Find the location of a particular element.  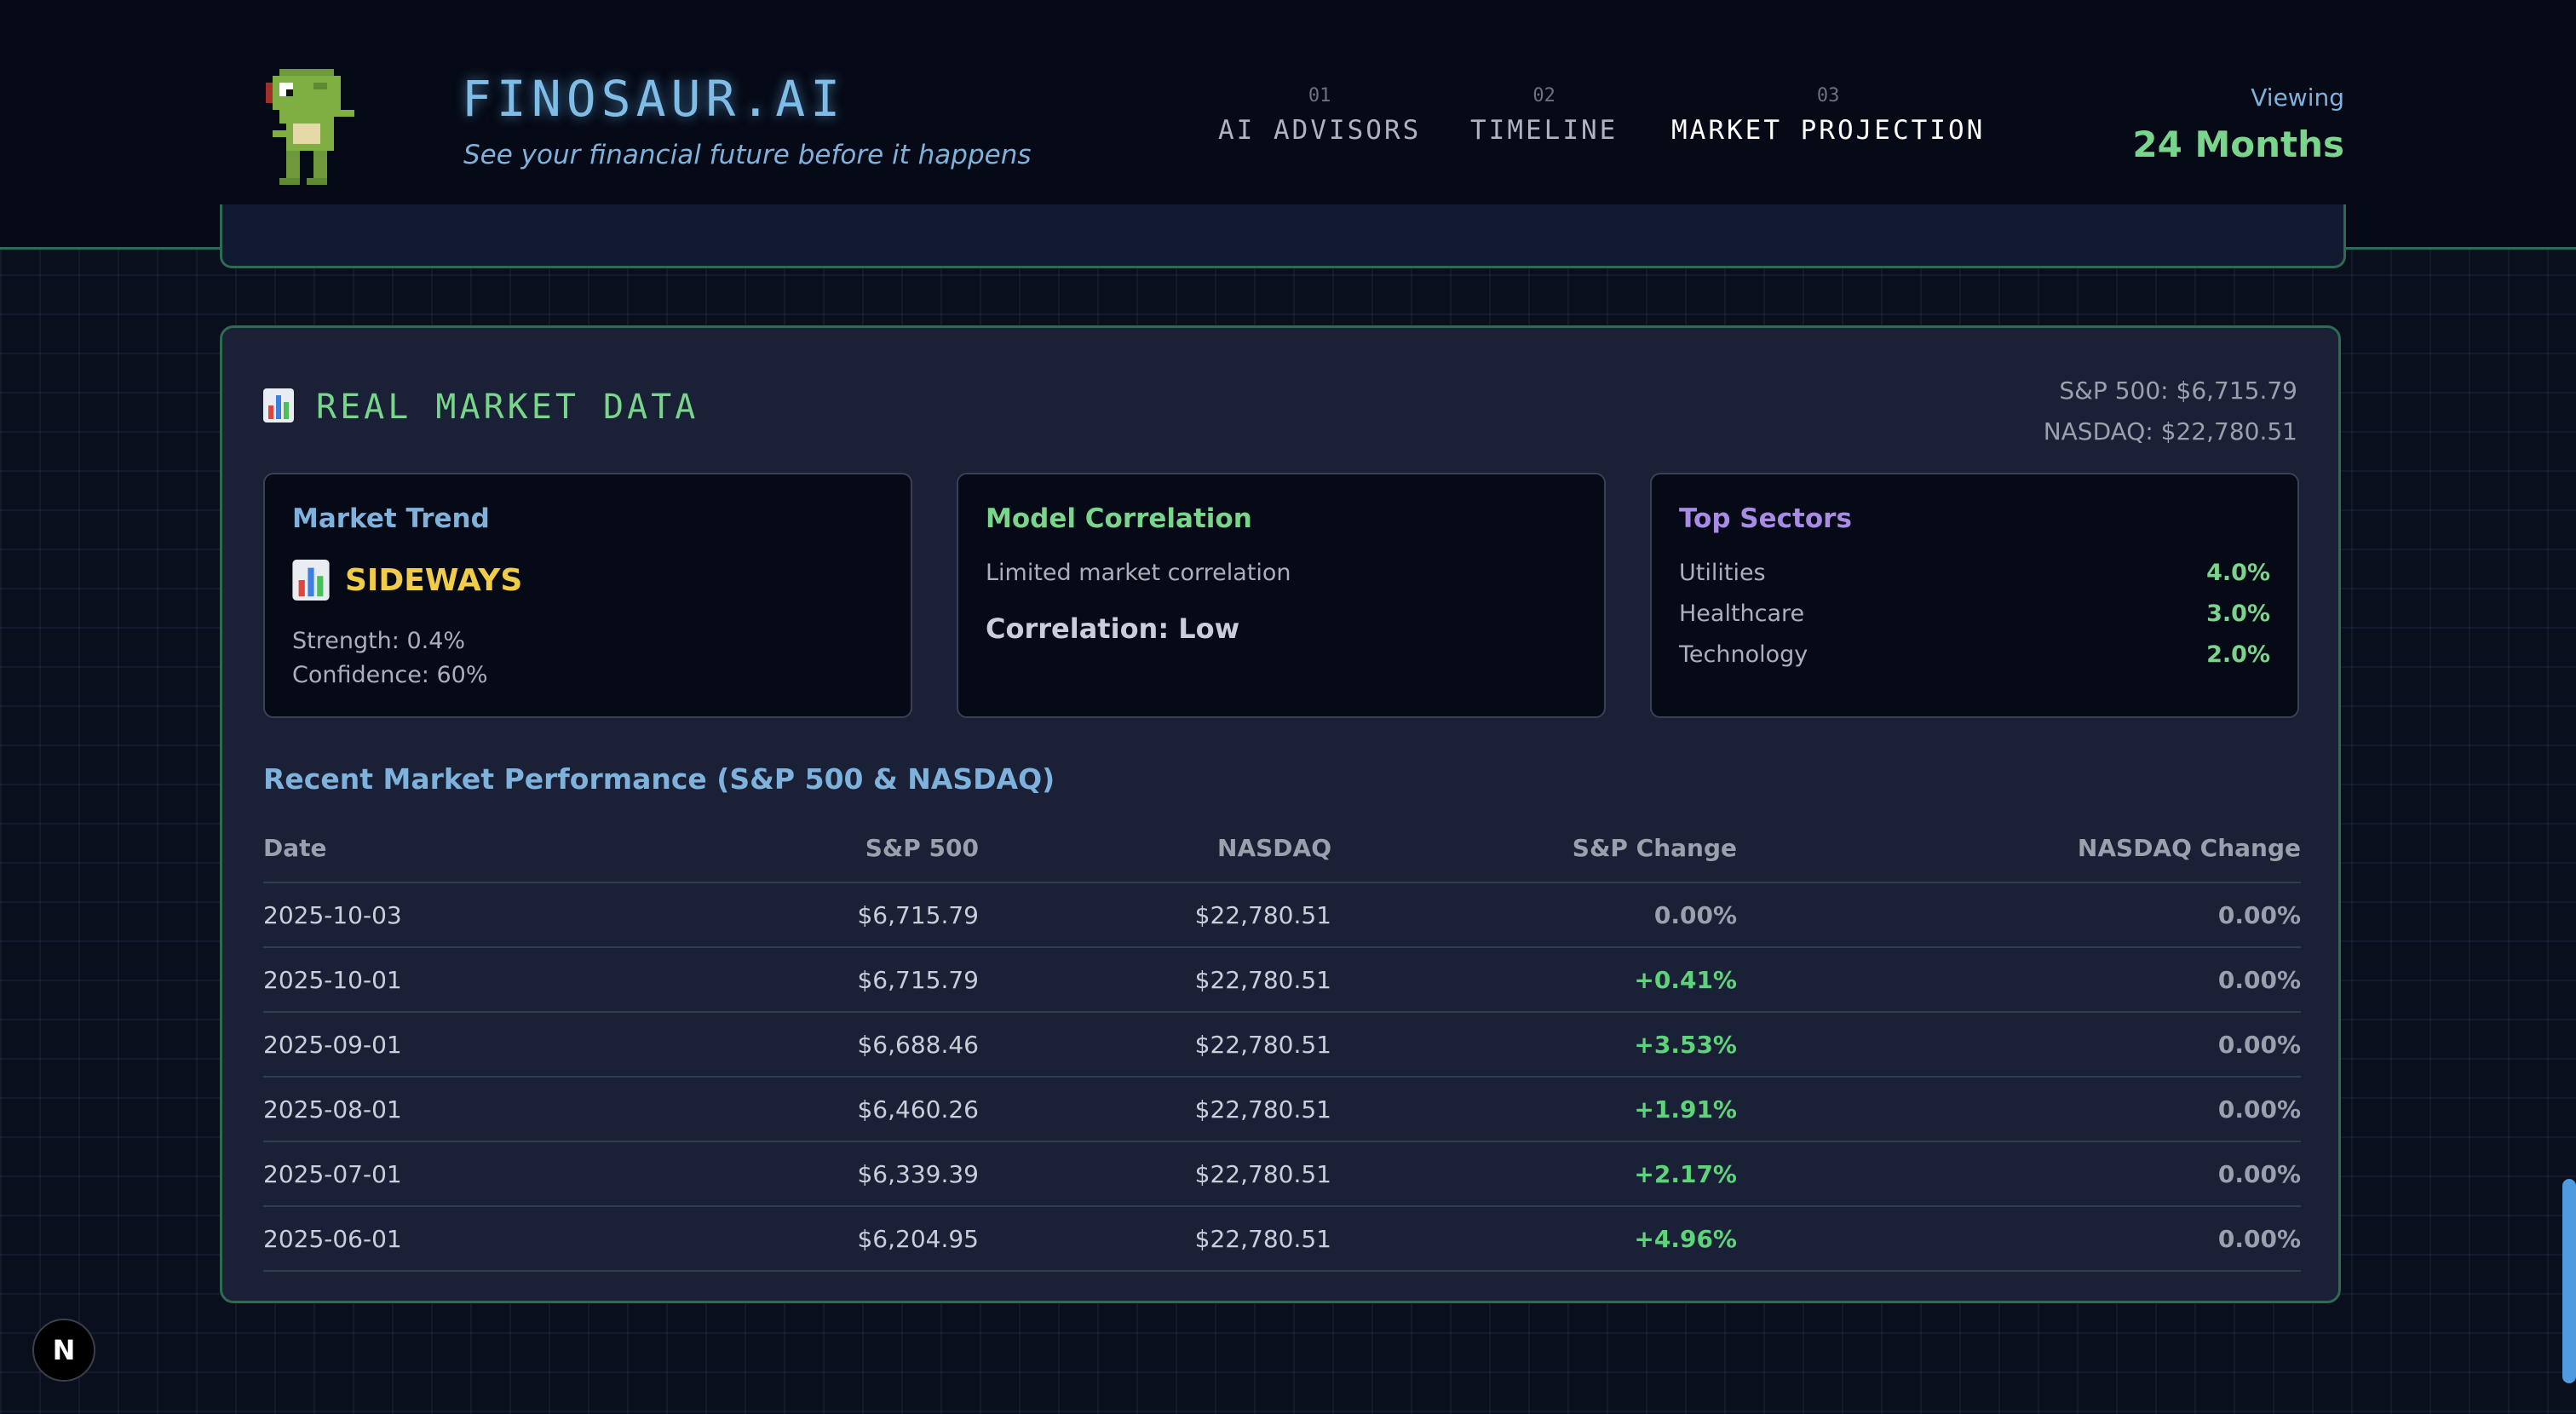

cell-sp500: $6,460.26 is located at coordinates (918, 1109).